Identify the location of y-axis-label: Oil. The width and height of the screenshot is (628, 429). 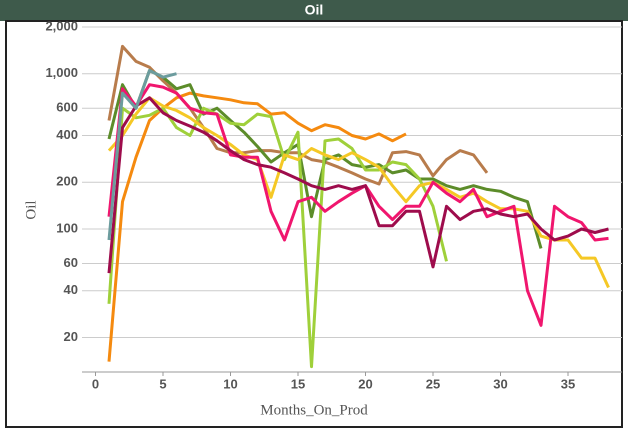
(31, 209).